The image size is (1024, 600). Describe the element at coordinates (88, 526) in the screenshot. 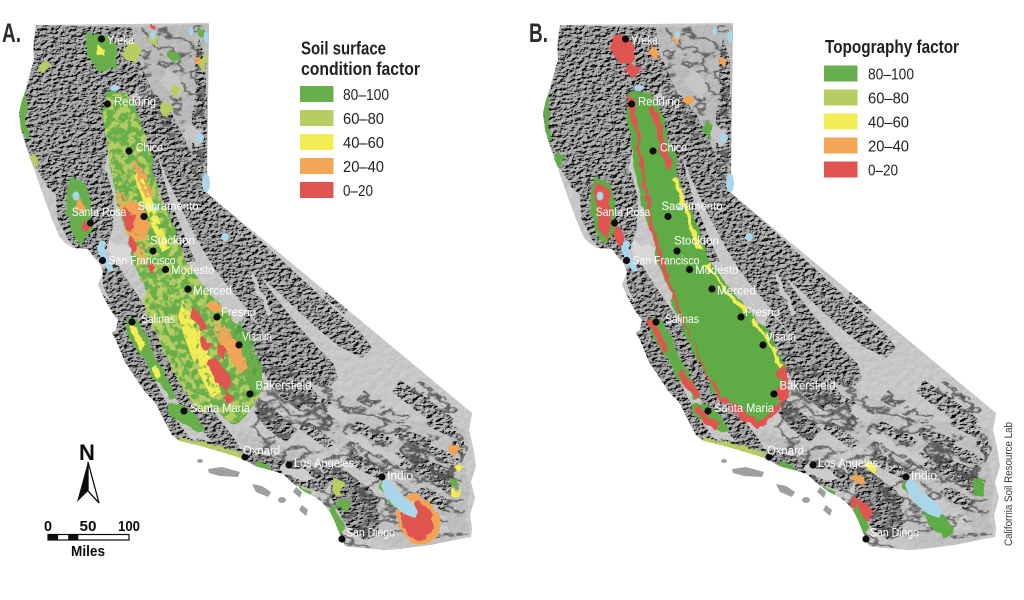

I see `svg-text: 50` at that location.